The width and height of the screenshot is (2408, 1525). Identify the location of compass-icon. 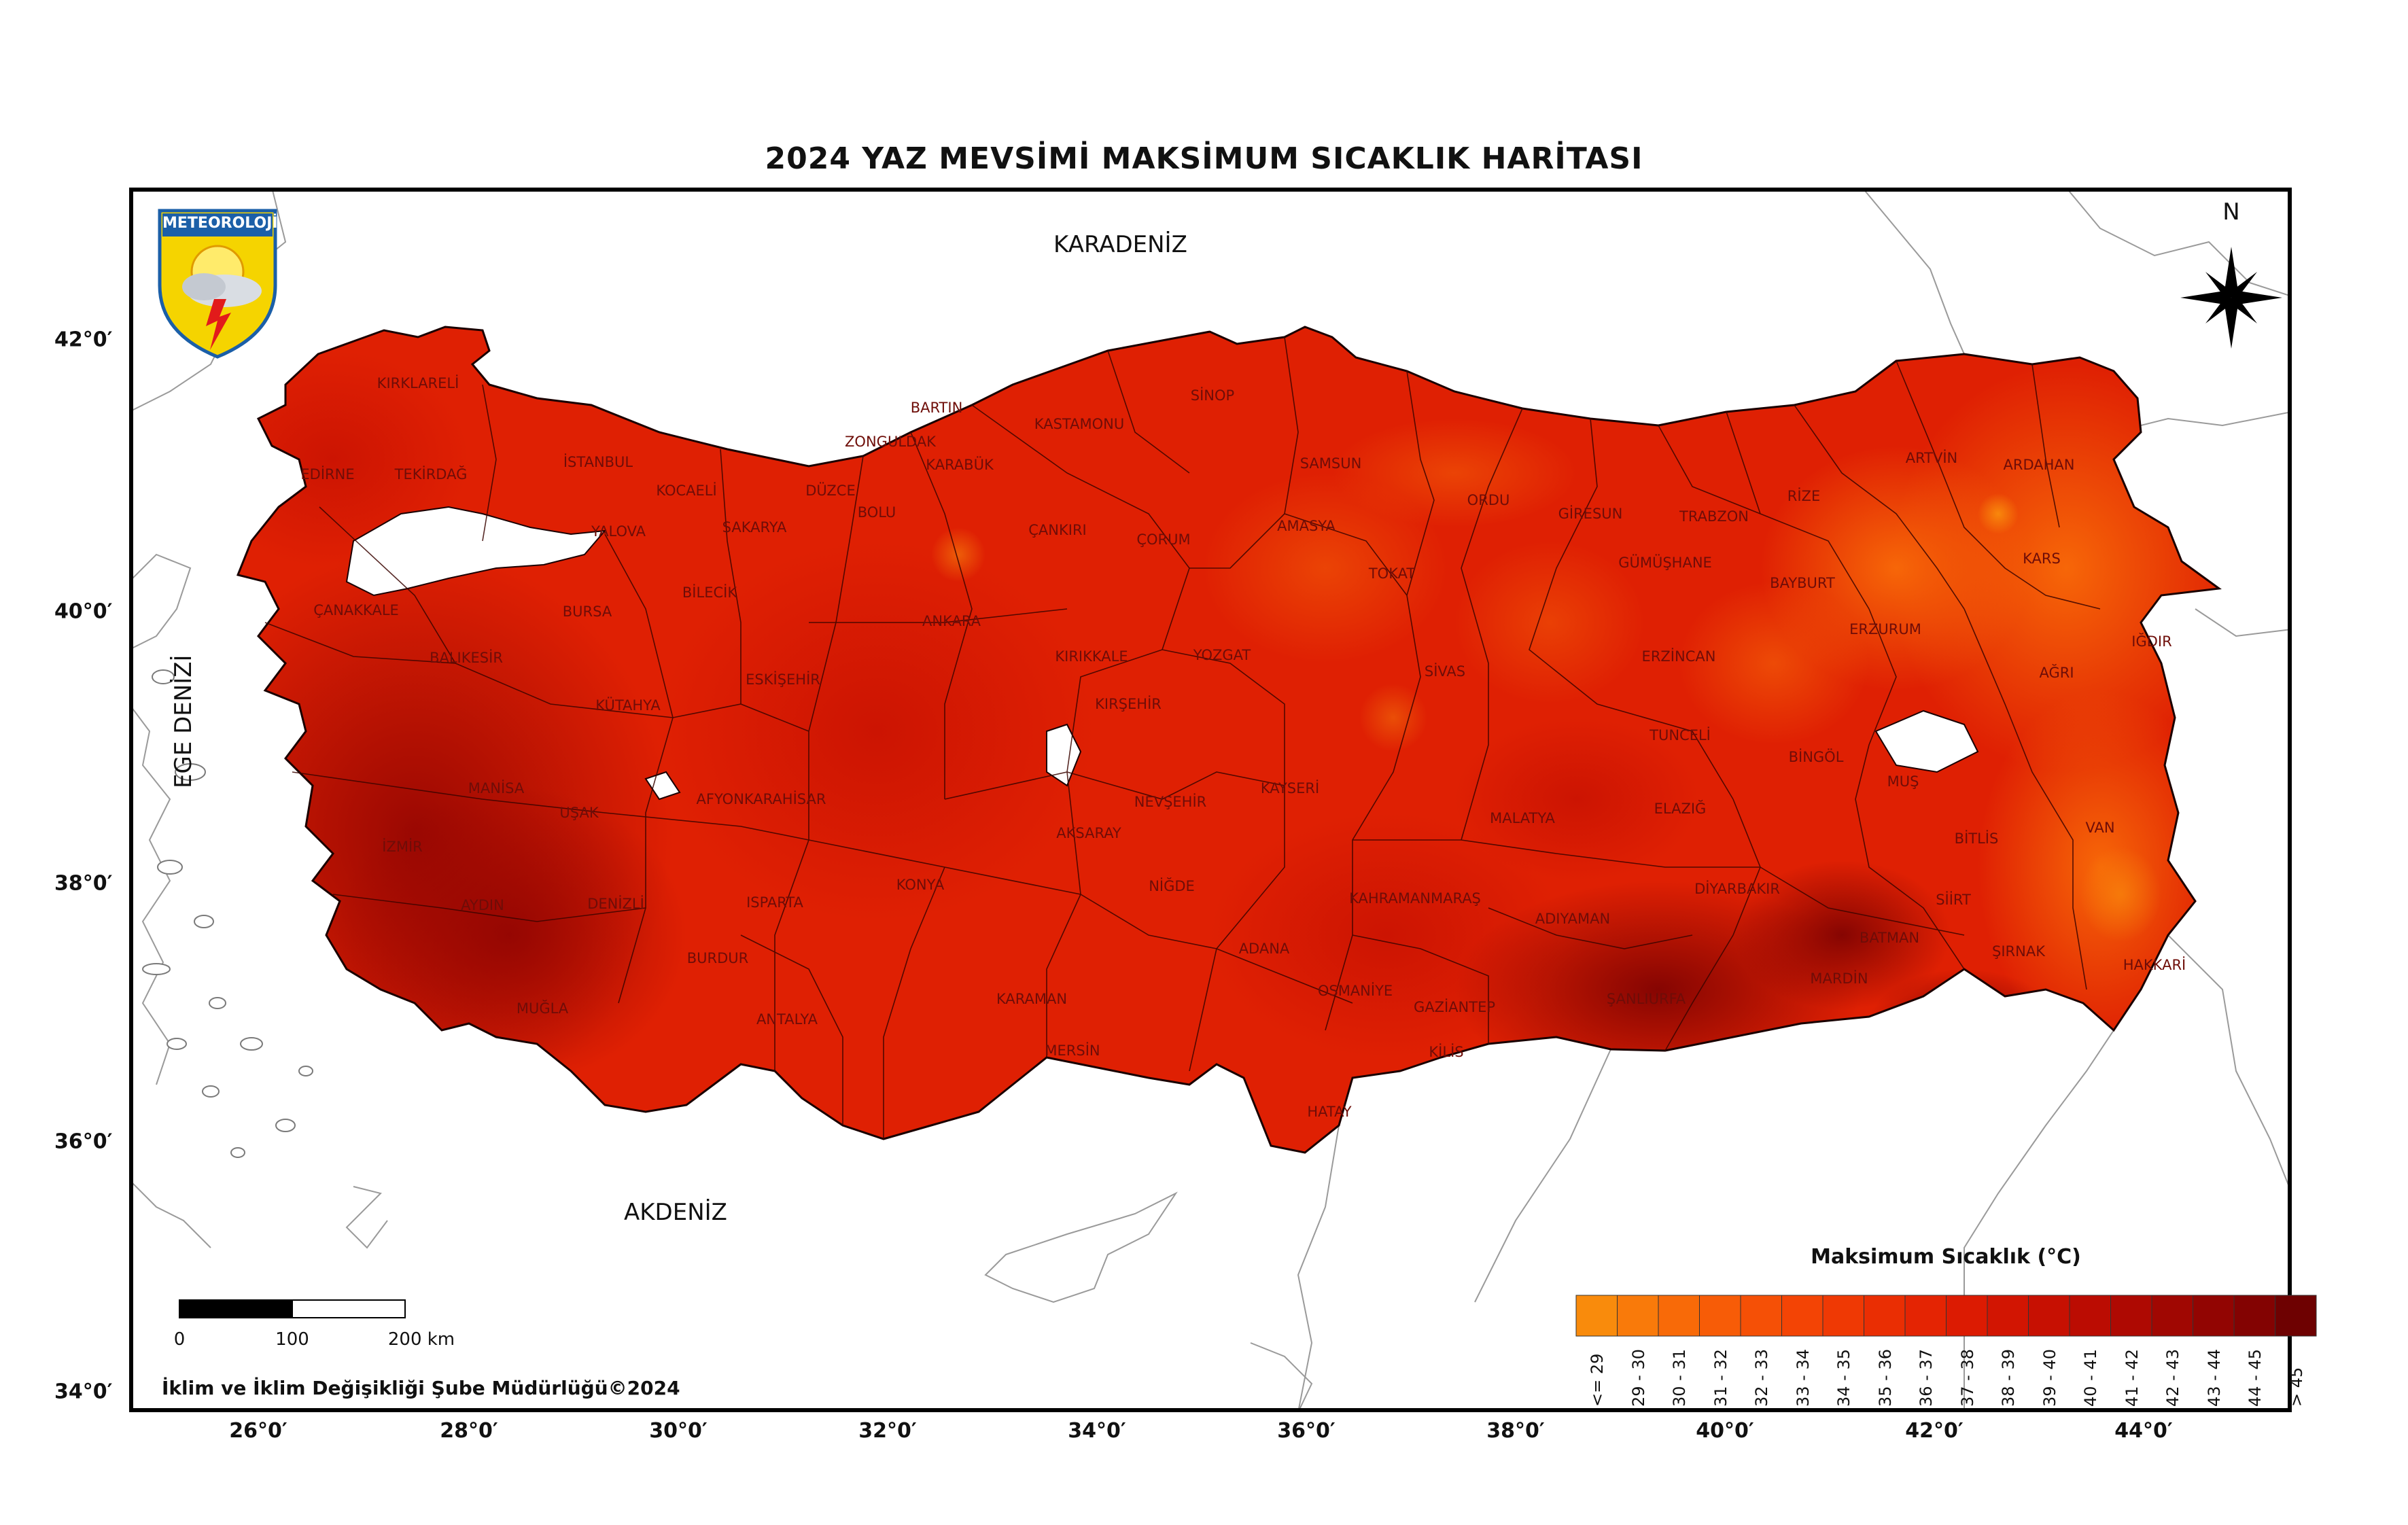
(2231, 298).